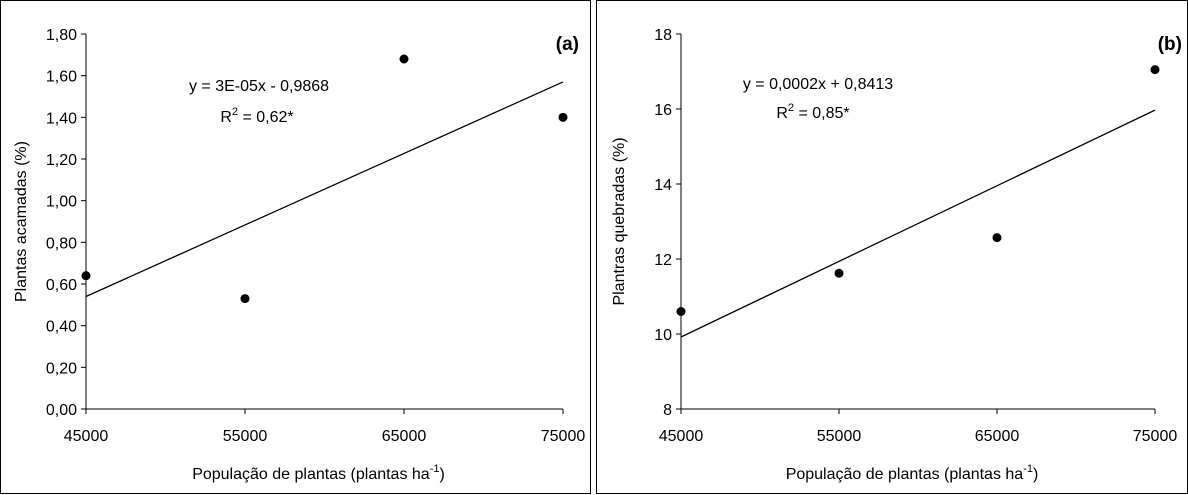 Image resolution: width=1188 pixels, height=495 pixels. Describe the element at coordinates (667, 410) in the screenshot. I see `chart-b-y-tick-label: 8` at that location.